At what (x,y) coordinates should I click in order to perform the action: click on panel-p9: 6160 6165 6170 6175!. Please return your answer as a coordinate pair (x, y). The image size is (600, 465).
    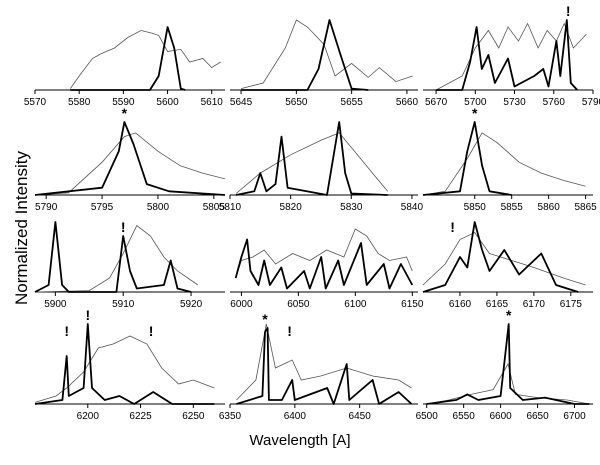
    Looking at the image, I should click on (507, 264).